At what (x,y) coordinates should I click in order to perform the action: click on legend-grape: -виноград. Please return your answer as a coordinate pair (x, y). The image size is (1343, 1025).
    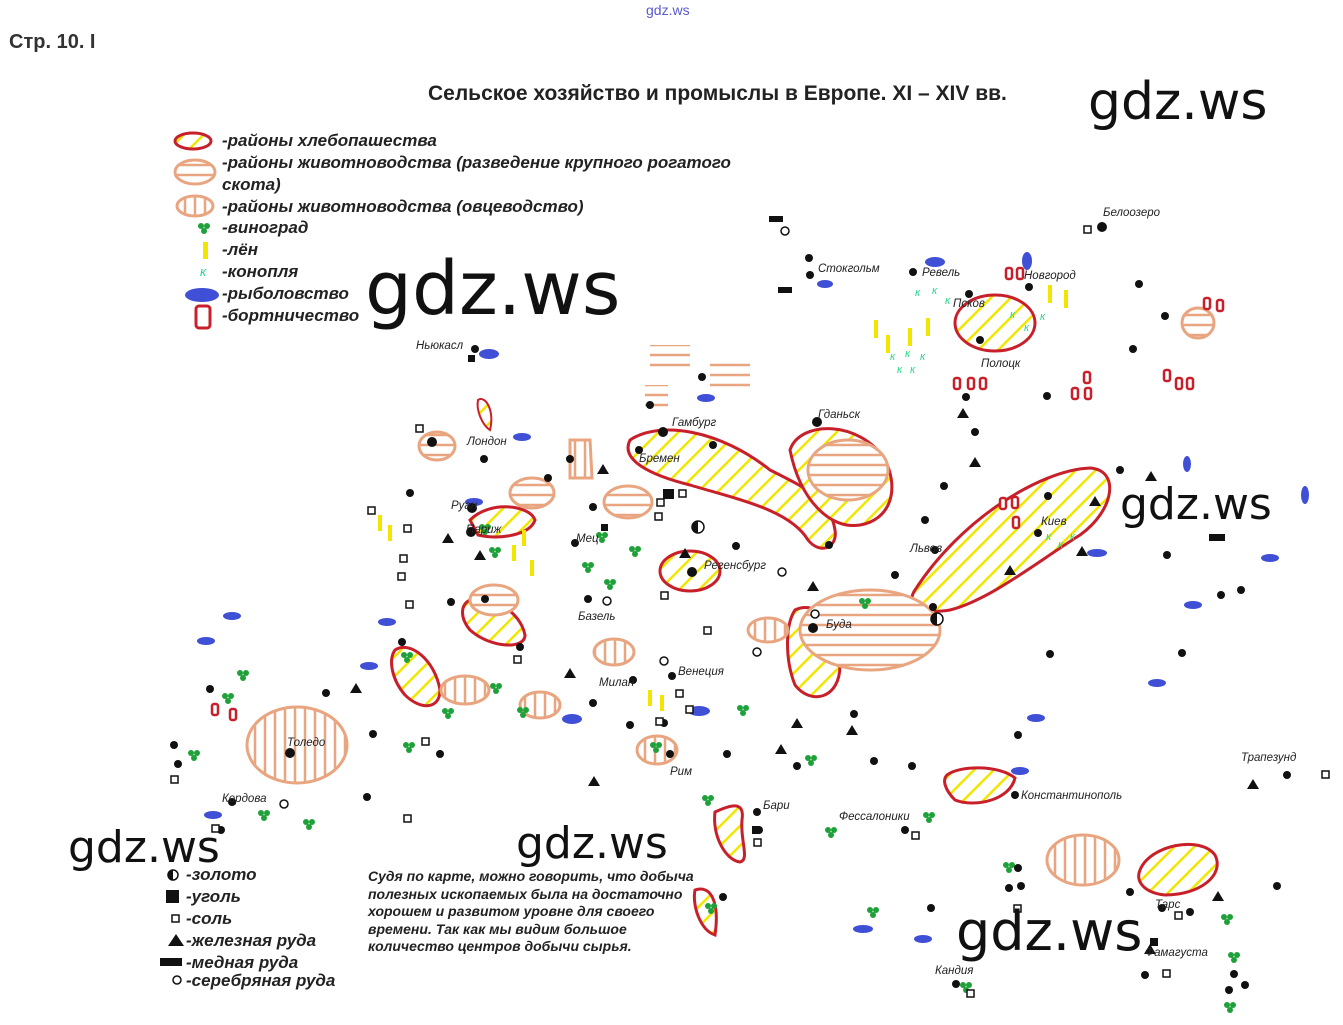
    Looking at the image, I should click on (265, 227).